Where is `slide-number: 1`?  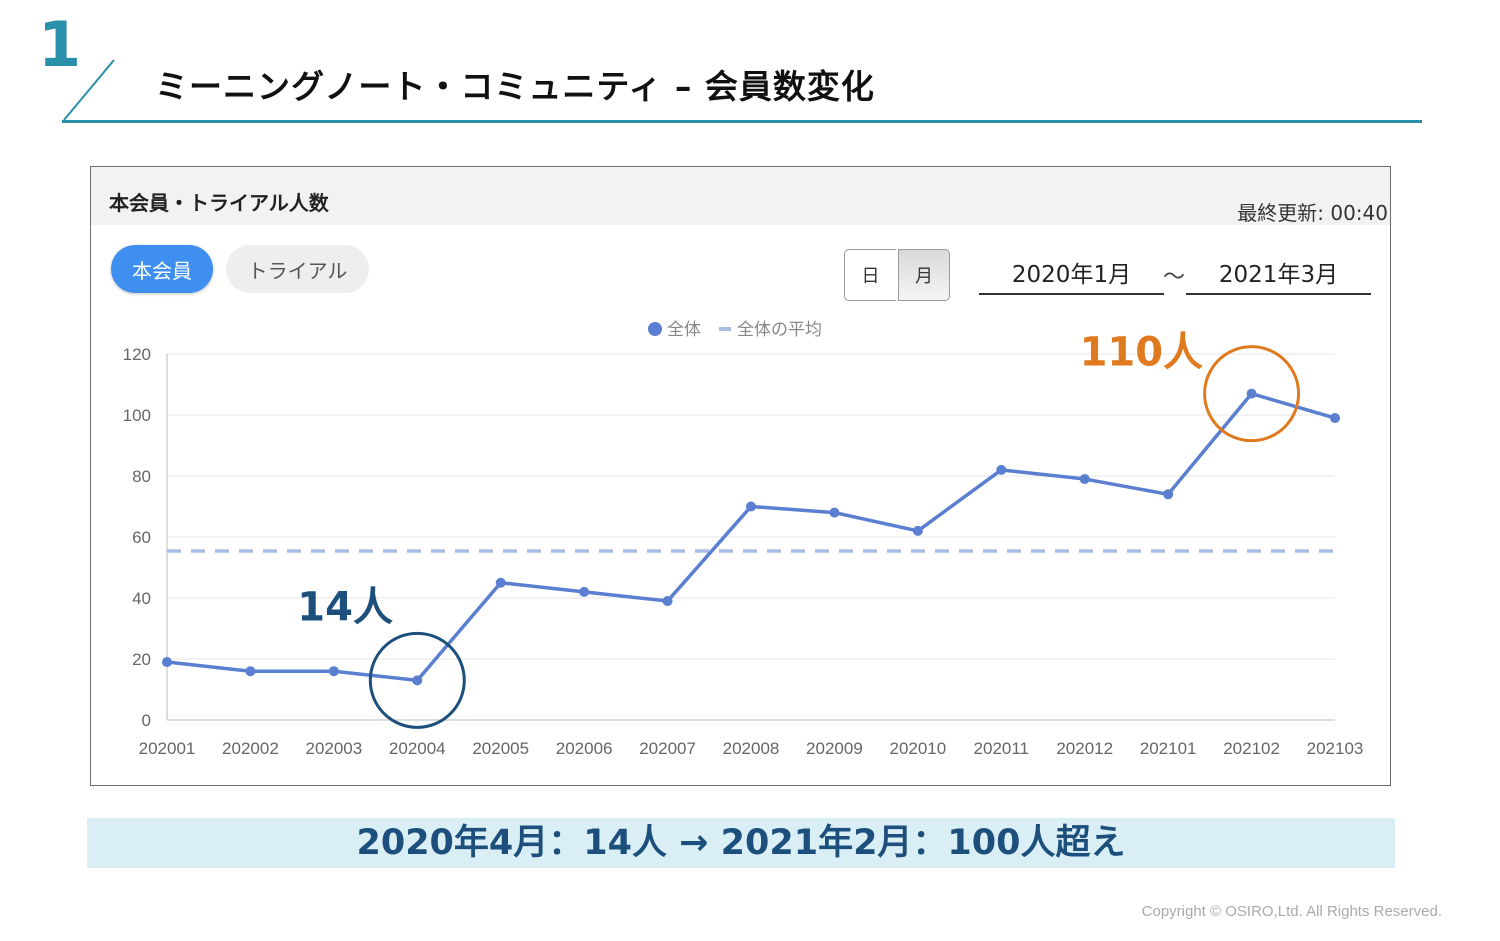
slide-number: 1 is located at coordinates (60, 44).